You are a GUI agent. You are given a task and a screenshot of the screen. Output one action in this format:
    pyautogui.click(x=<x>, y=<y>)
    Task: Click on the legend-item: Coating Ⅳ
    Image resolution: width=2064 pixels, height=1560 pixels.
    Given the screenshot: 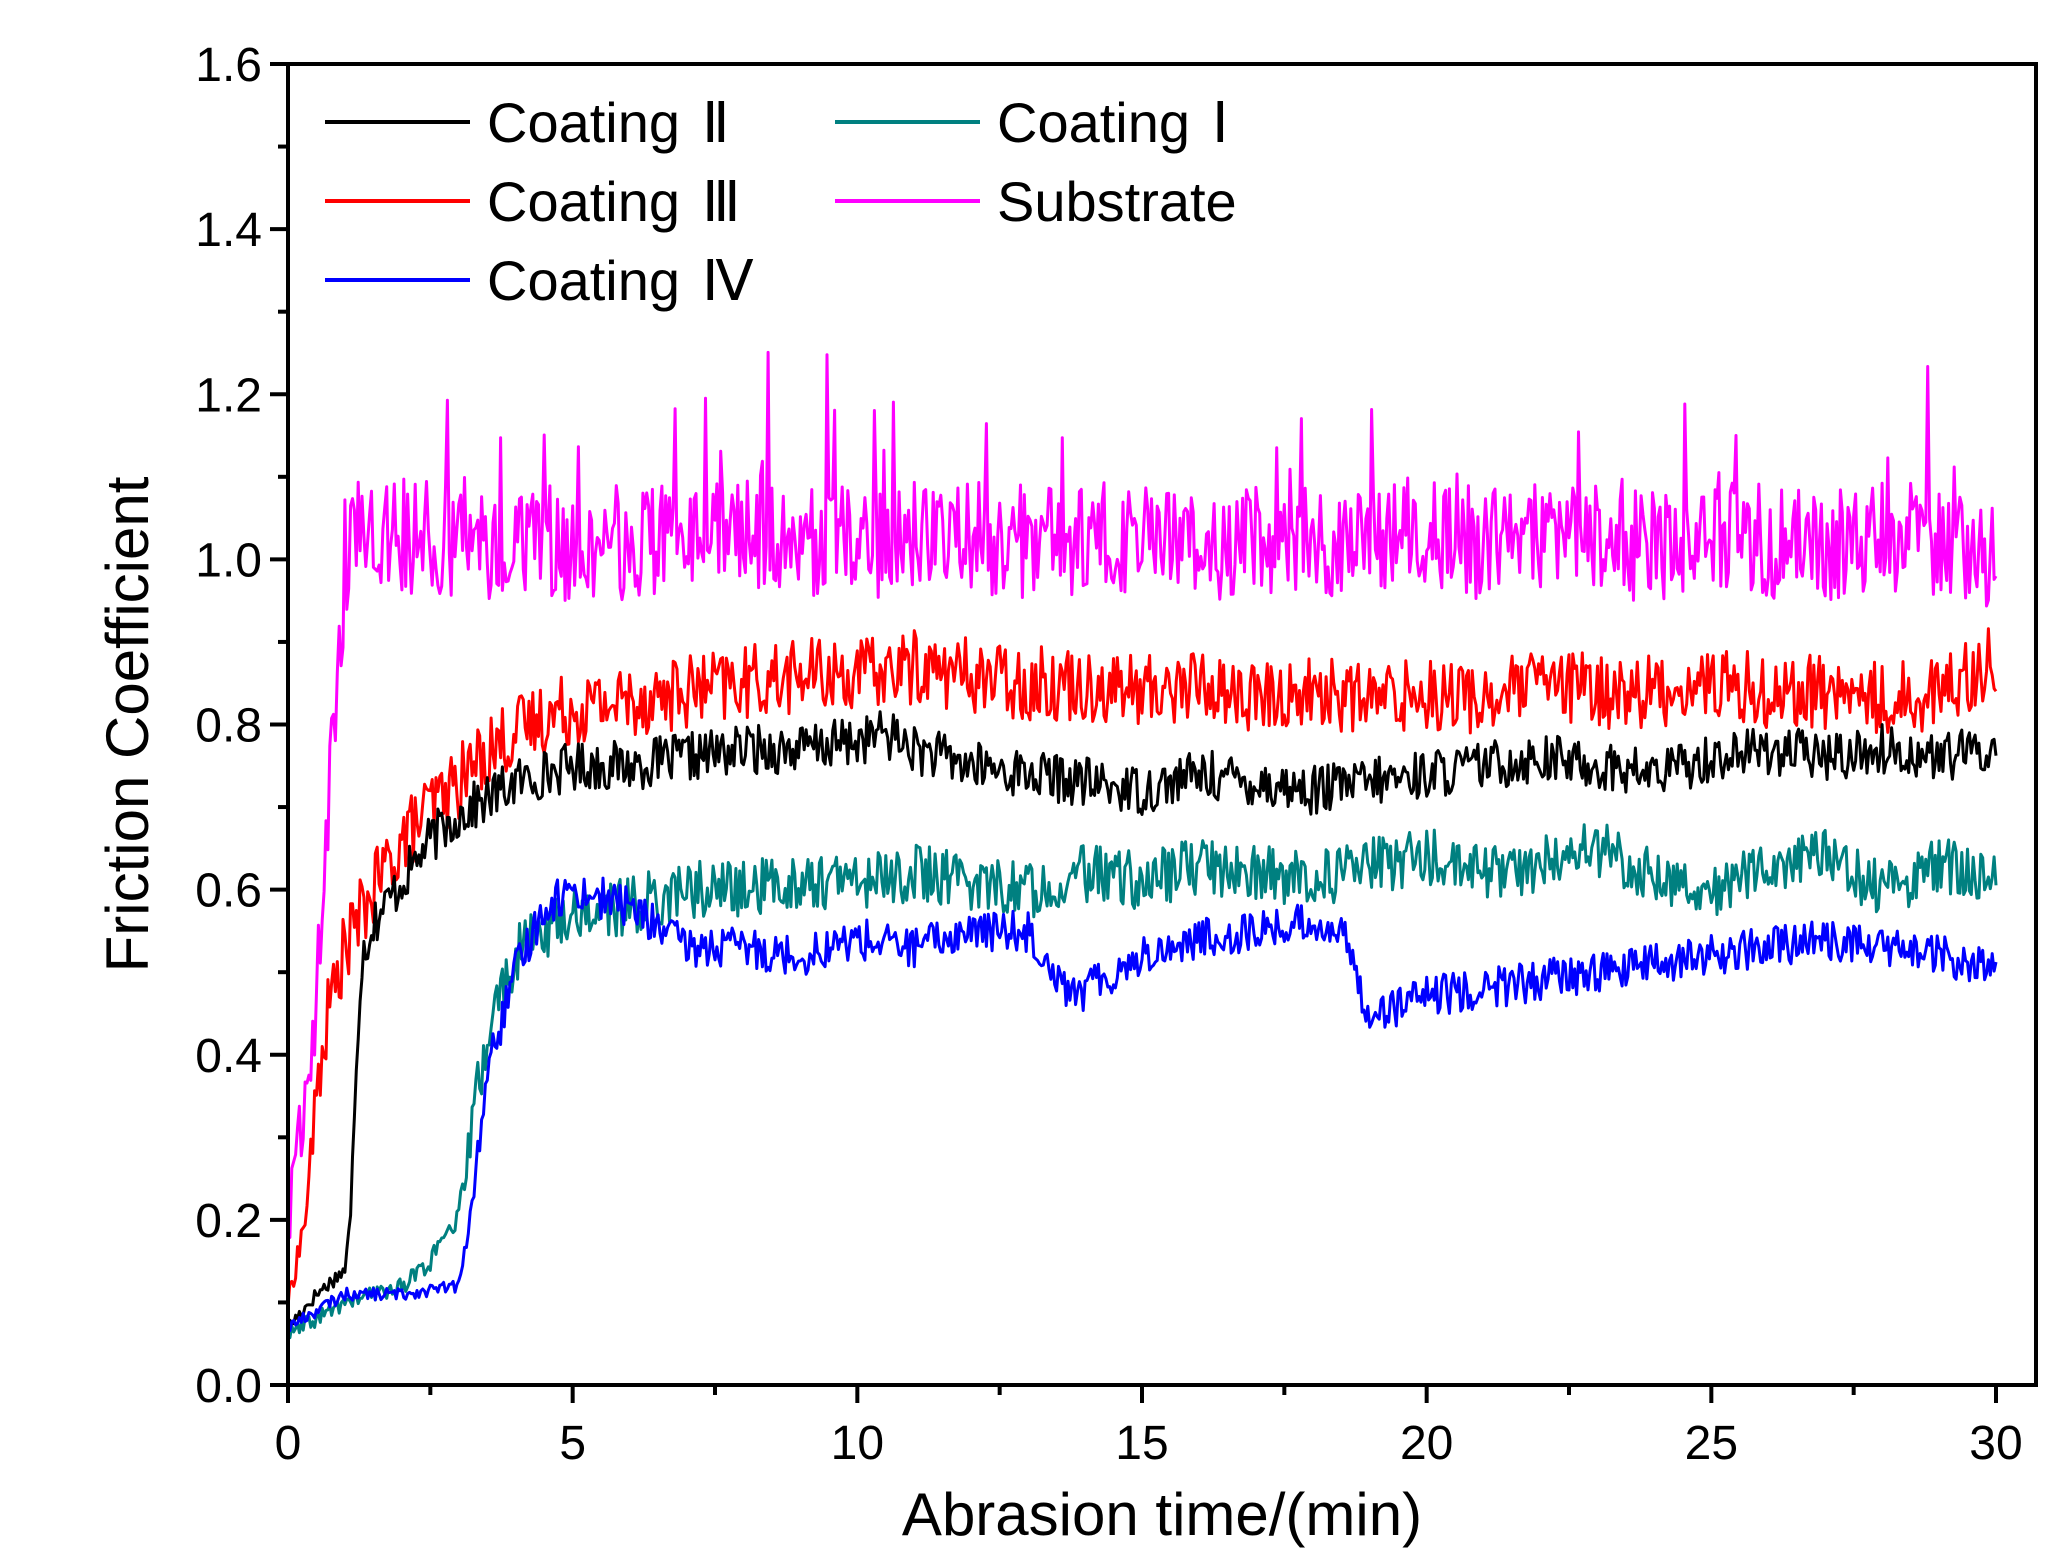 What is the action you would take?
    pyautogui.click(x=539, y=281)
    